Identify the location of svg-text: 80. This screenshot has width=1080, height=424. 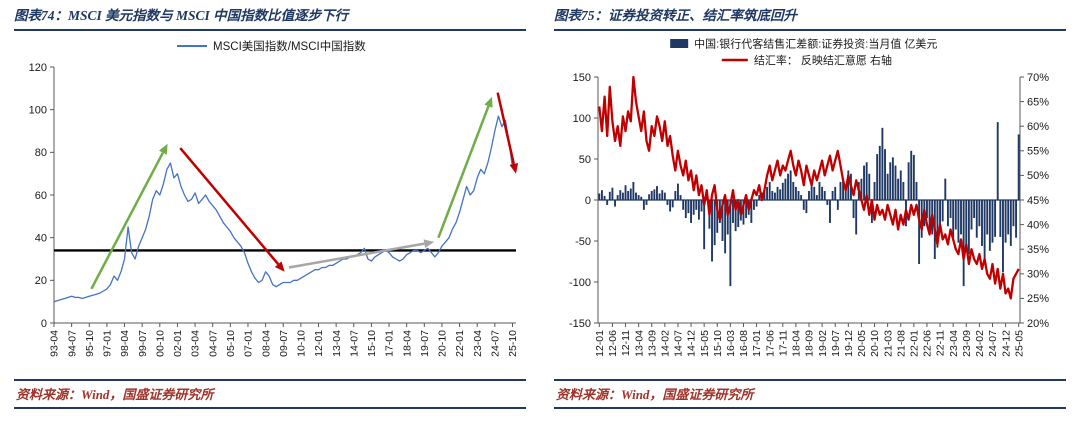
(41, 153).